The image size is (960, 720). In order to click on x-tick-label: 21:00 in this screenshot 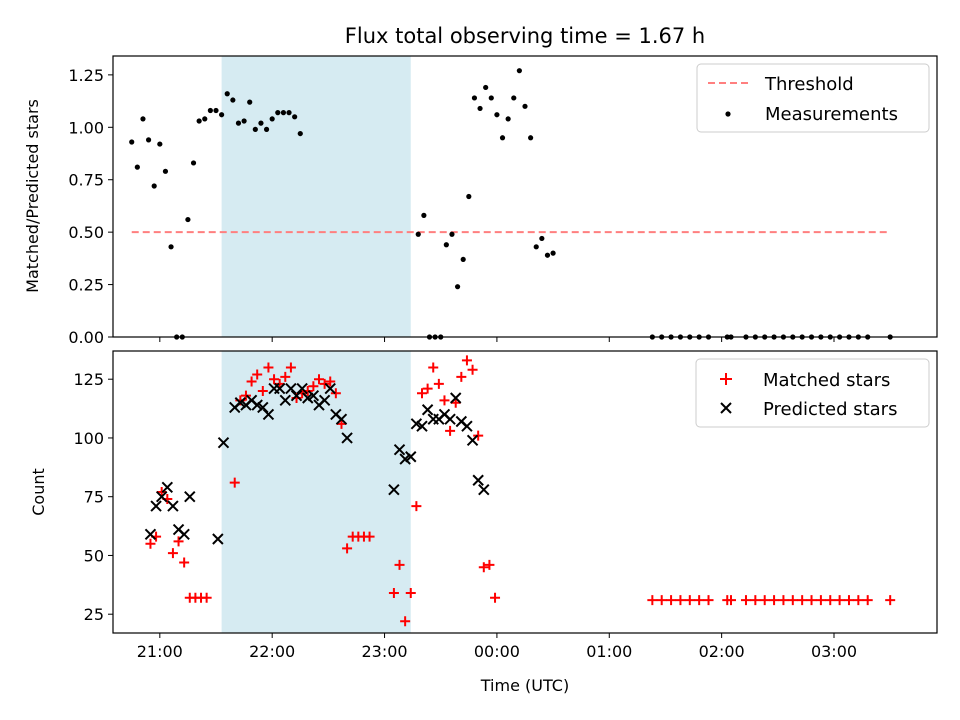, I will do `click(160, 651)`.